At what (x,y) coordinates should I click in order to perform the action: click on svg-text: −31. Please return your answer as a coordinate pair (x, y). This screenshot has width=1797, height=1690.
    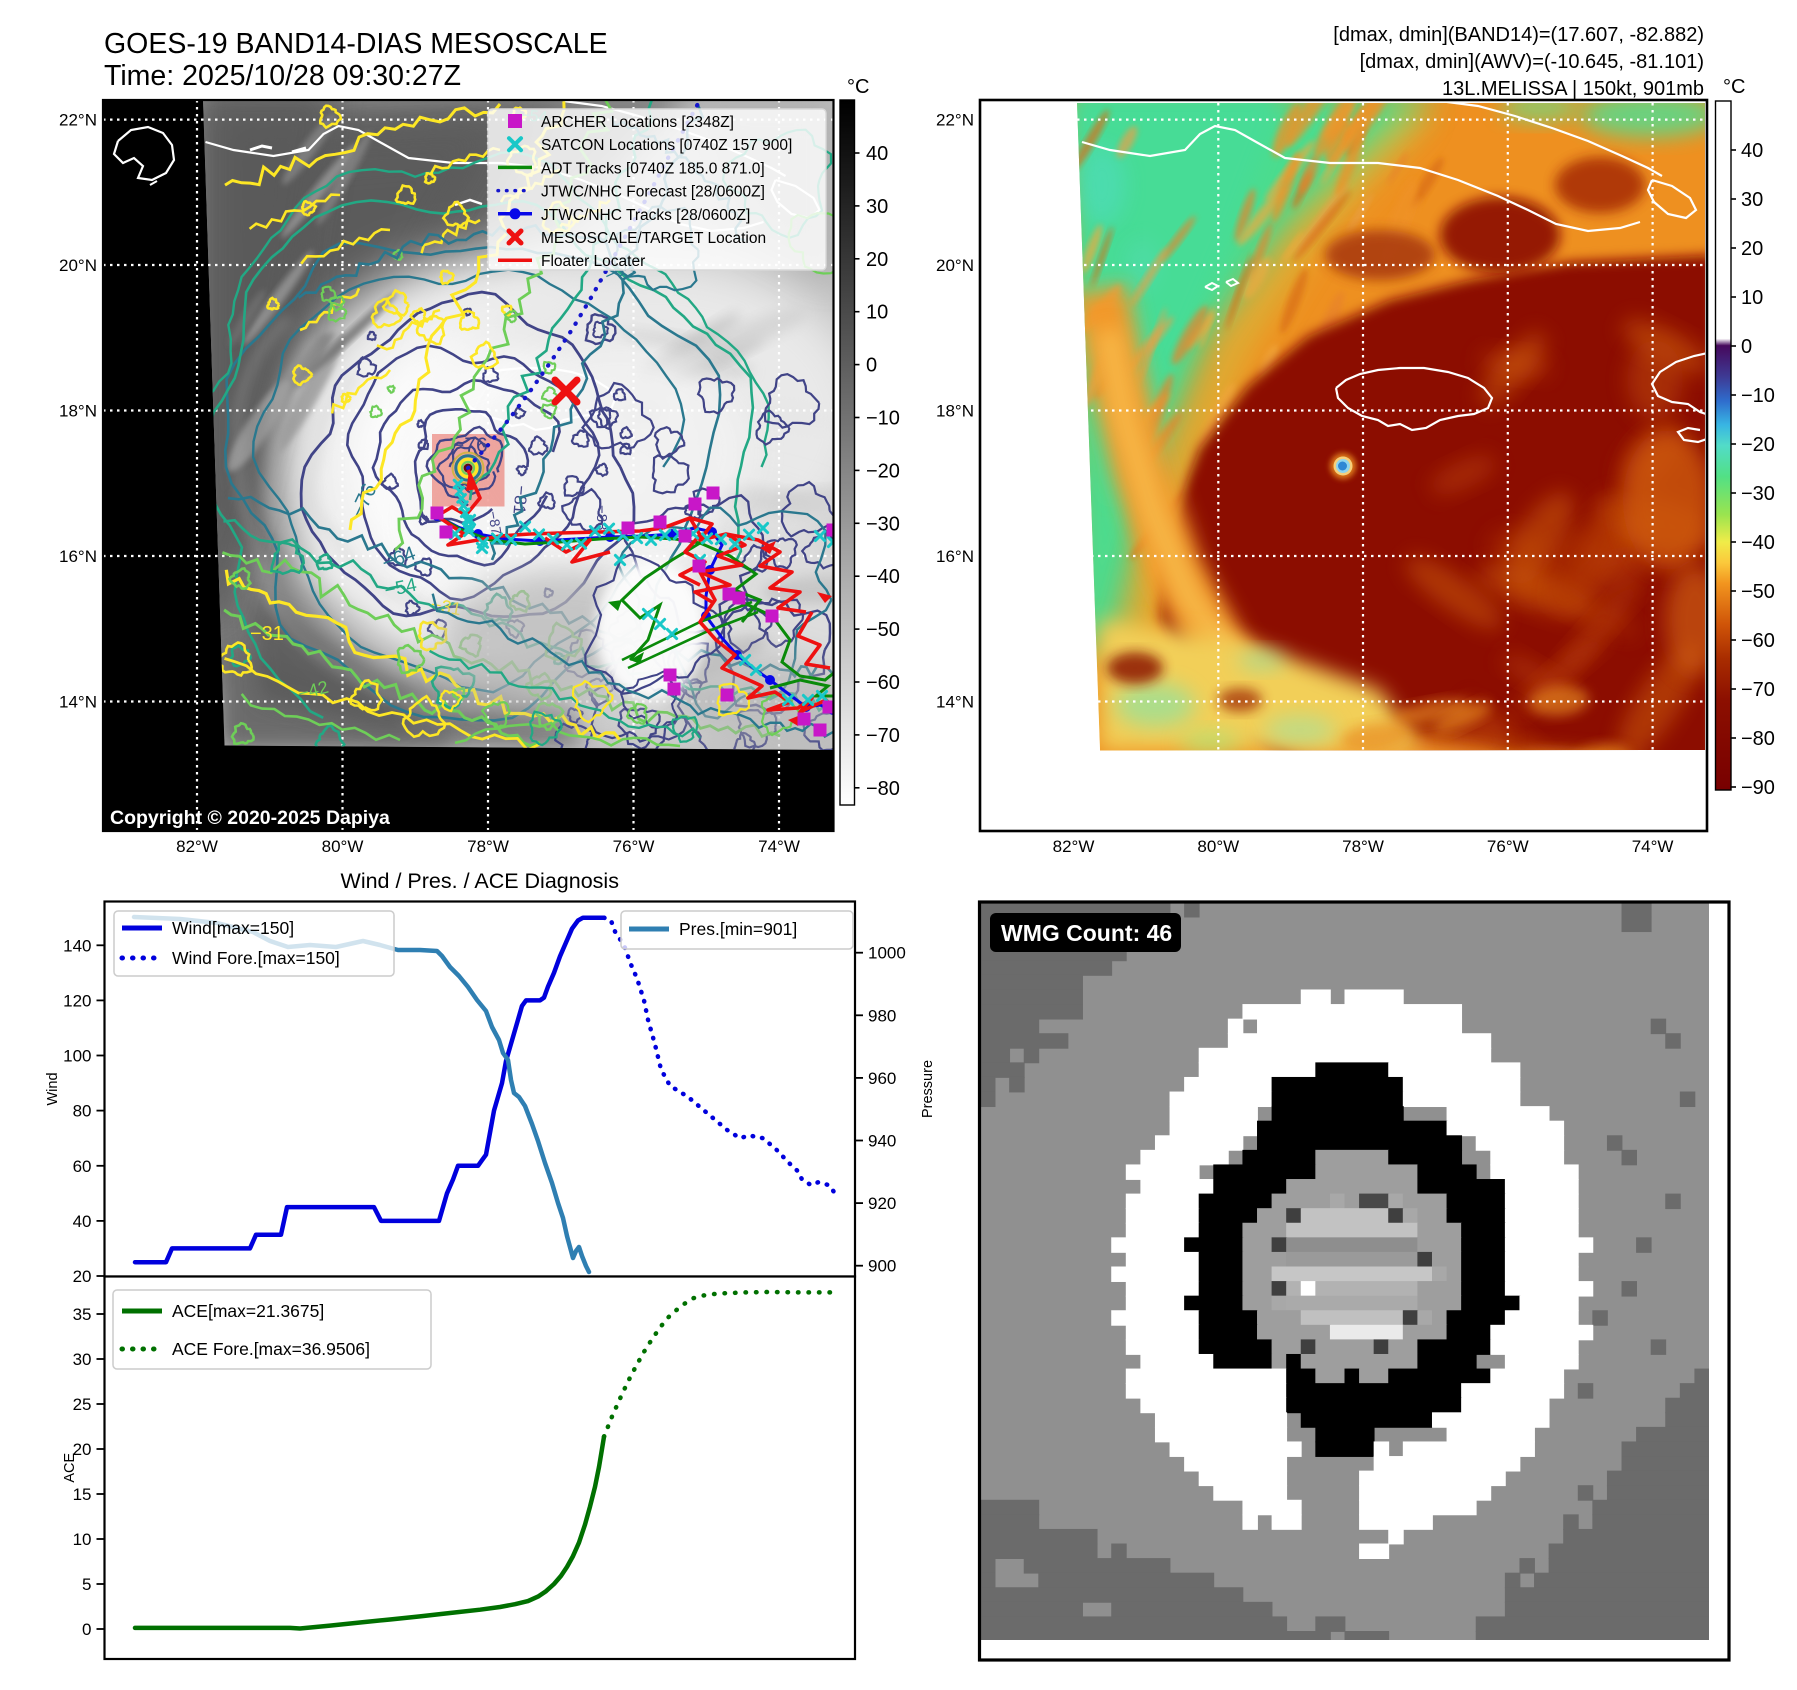
    Looking at the image, I should click on (267, 634).